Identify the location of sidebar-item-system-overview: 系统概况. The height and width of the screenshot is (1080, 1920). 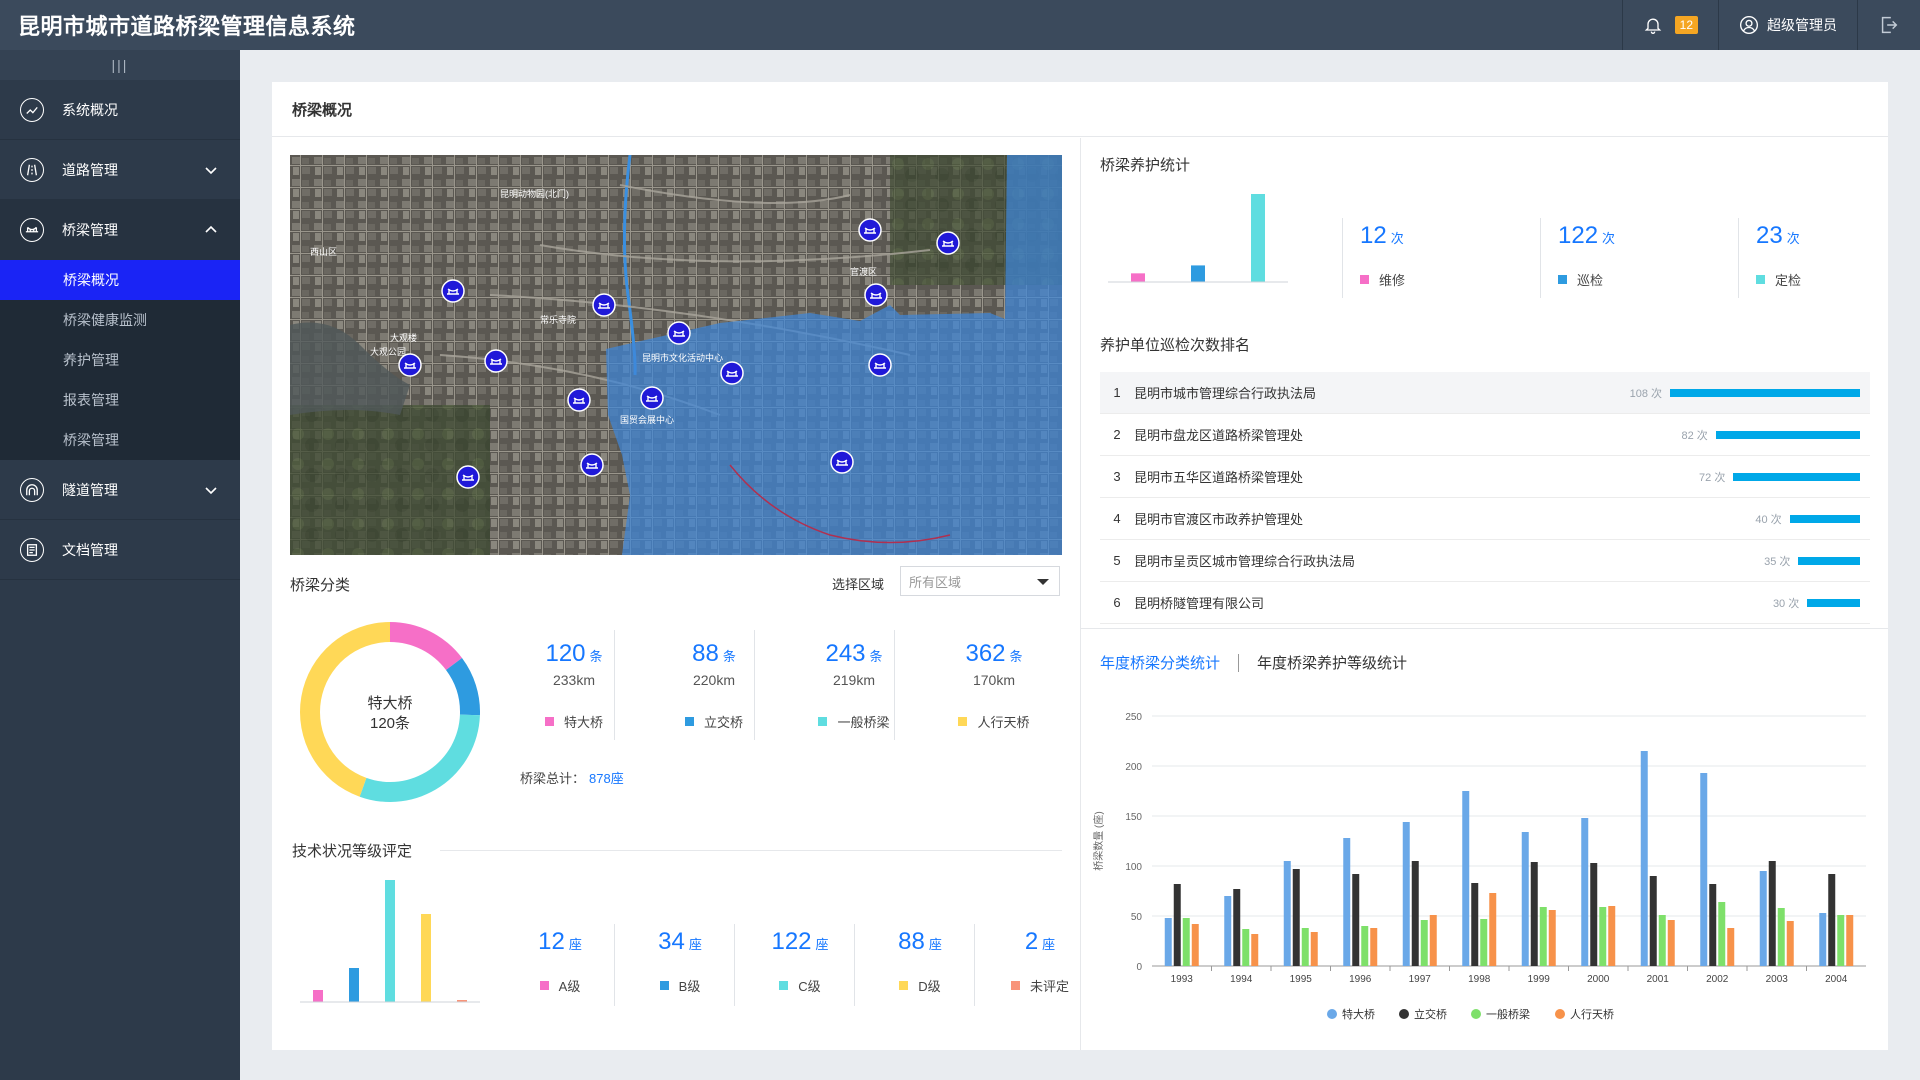
(120, 110).